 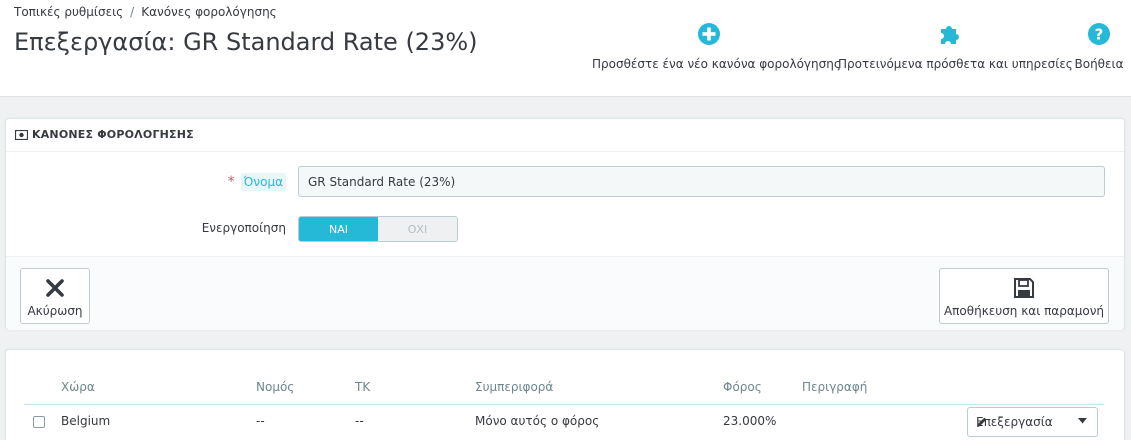 What do you see at coordinates (260, 421) in the screenshot?
I see `cell-state: --` at bounding box center [260, 421].